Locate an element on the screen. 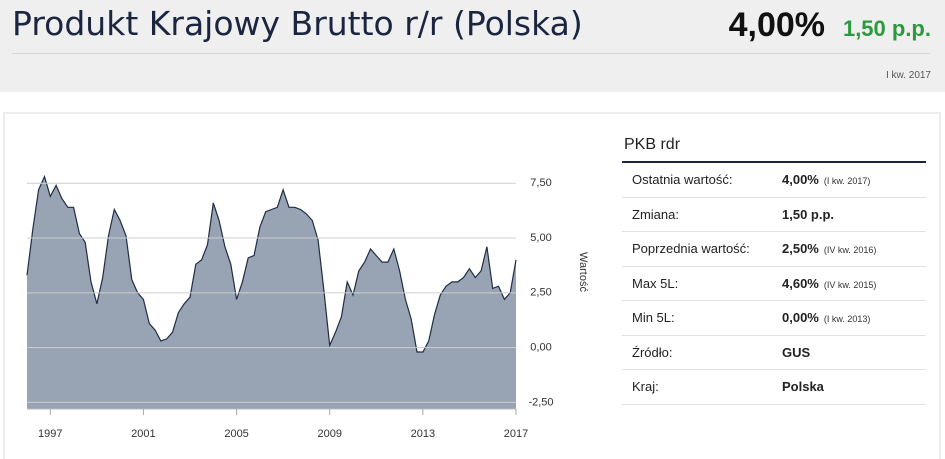  y-tick-label: -2,50 is located at coordinates (540, 402).